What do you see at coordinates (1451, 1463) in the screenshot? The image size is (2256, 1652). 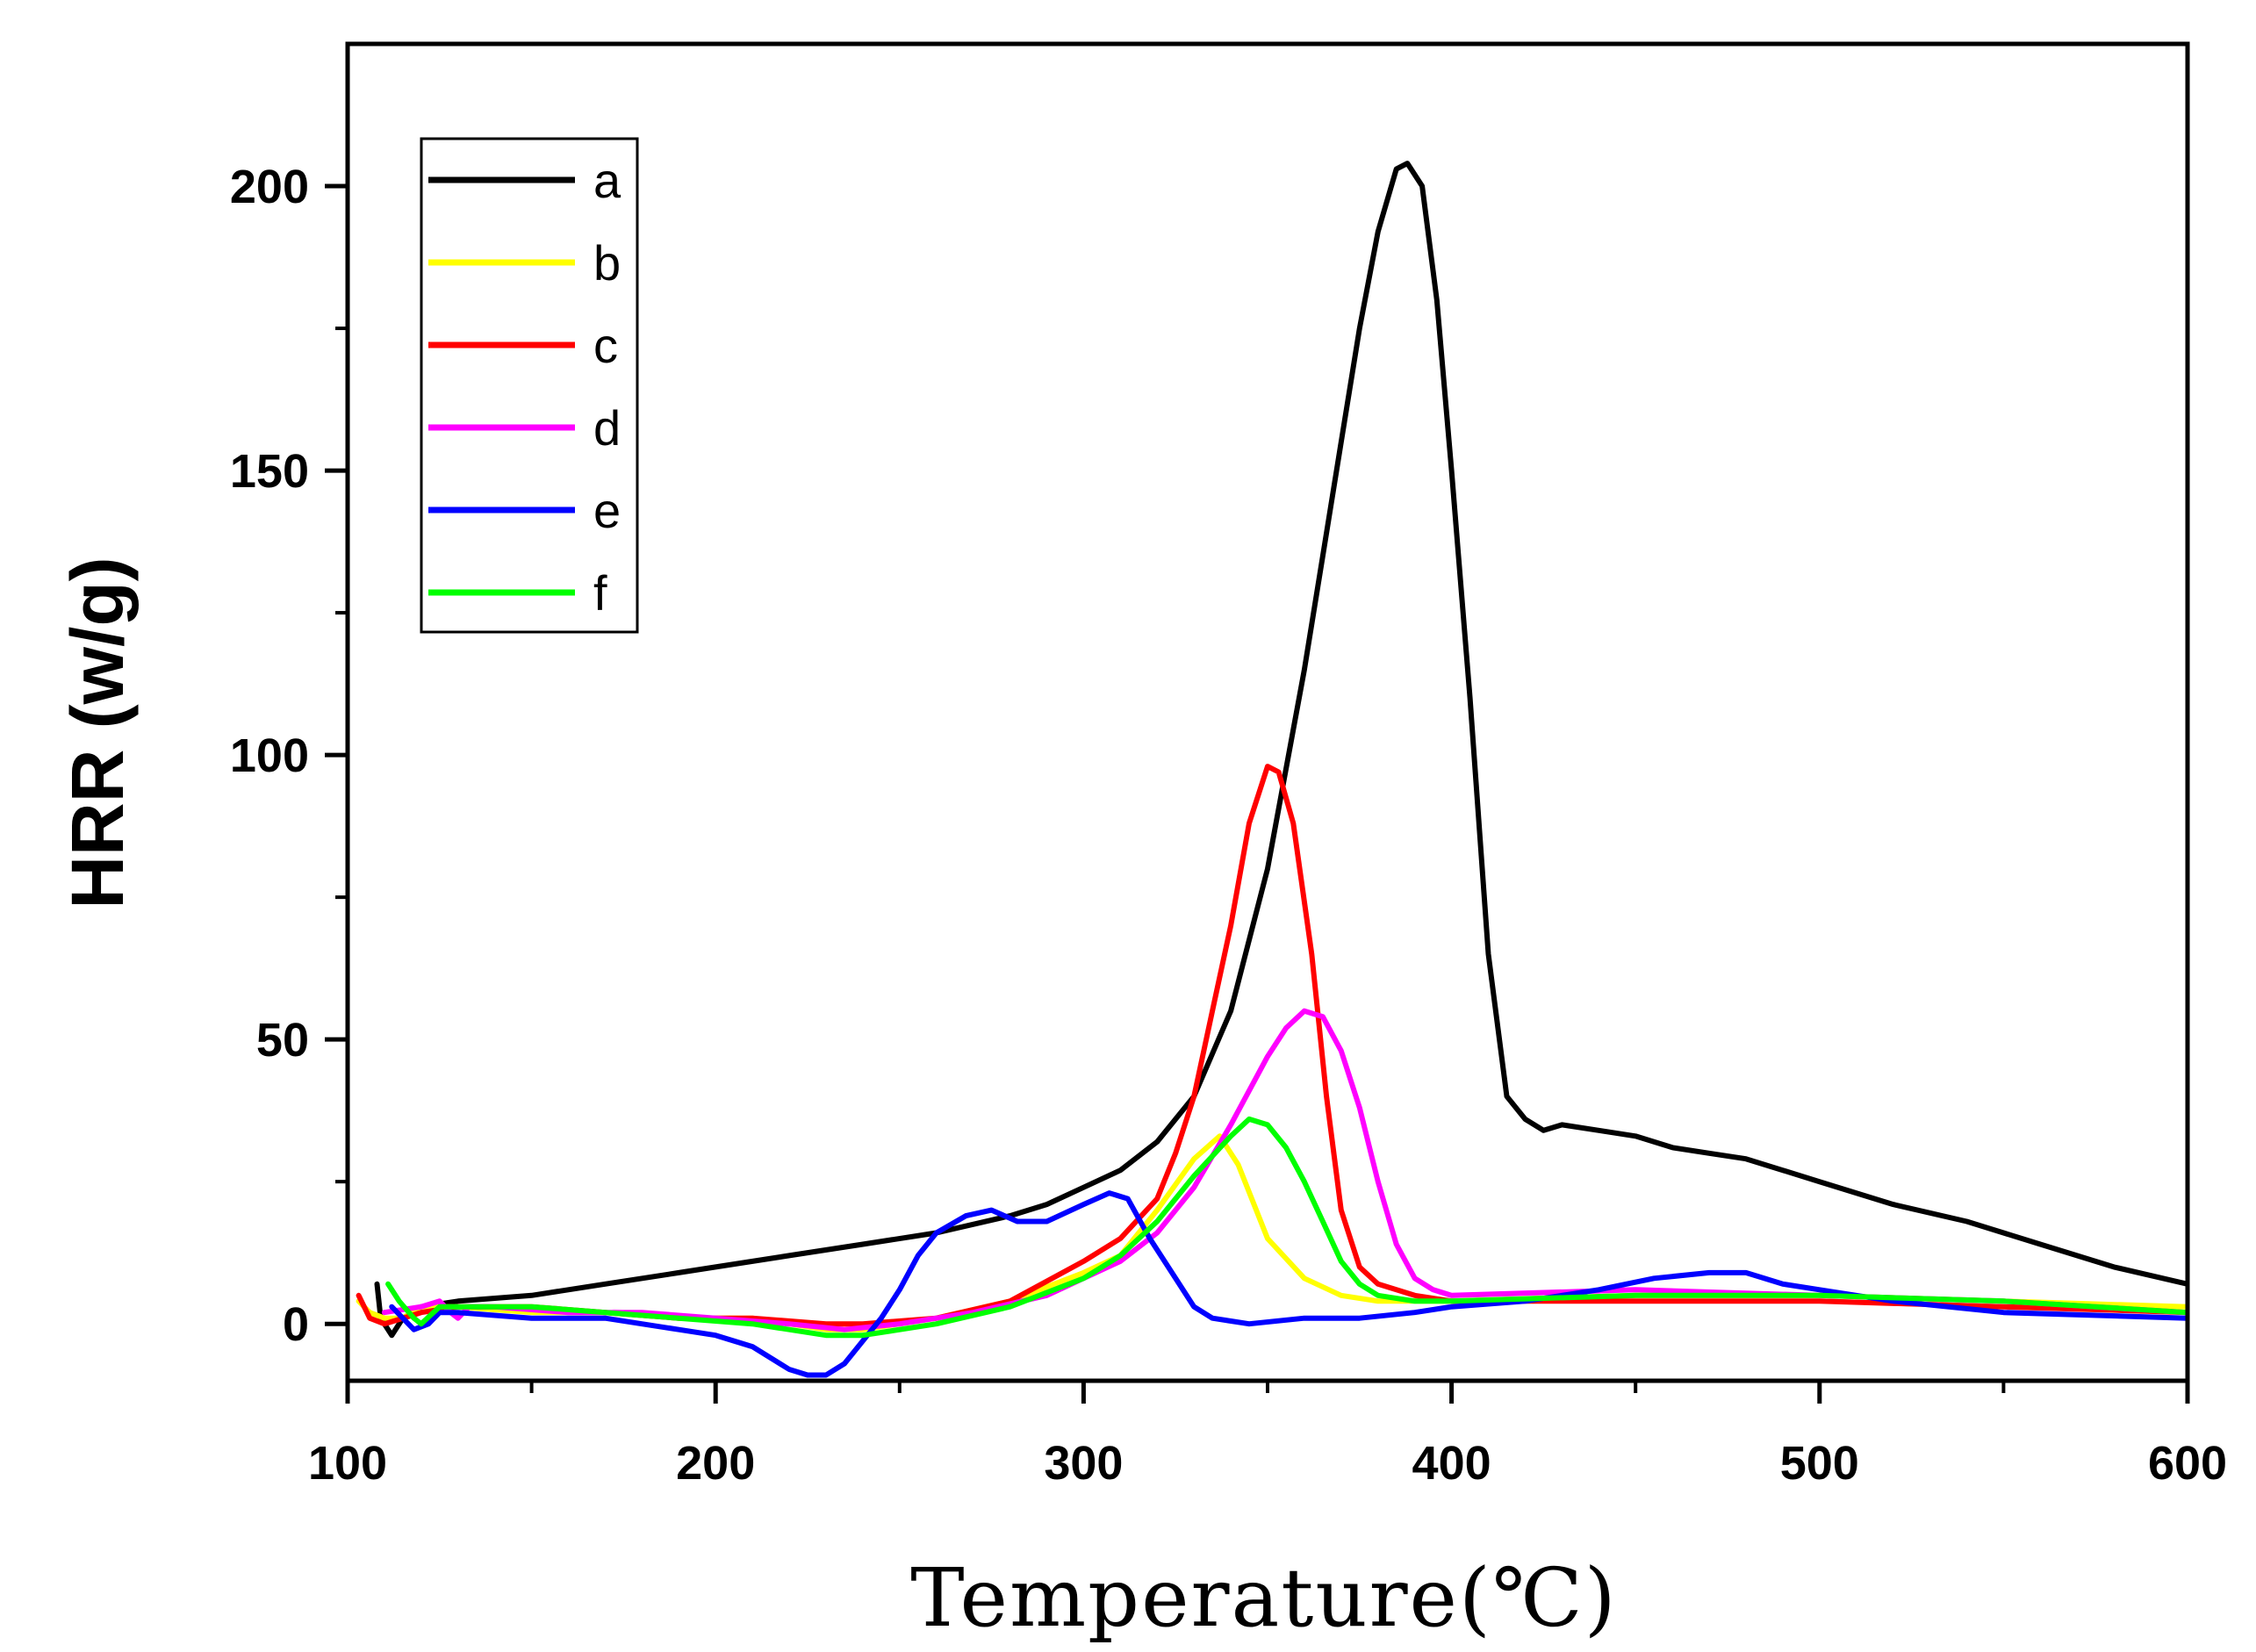 I see `x-tick-label: 400` at bounding box center [1451, 1463].